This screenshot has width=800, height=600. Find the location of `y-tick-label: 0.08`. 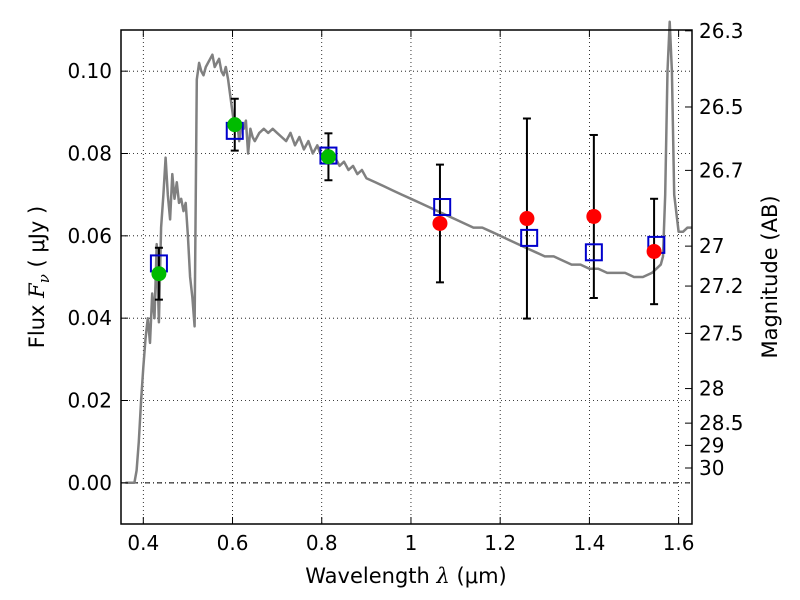

y-tick-label: 0.08 is located at coordinates (89, 154).